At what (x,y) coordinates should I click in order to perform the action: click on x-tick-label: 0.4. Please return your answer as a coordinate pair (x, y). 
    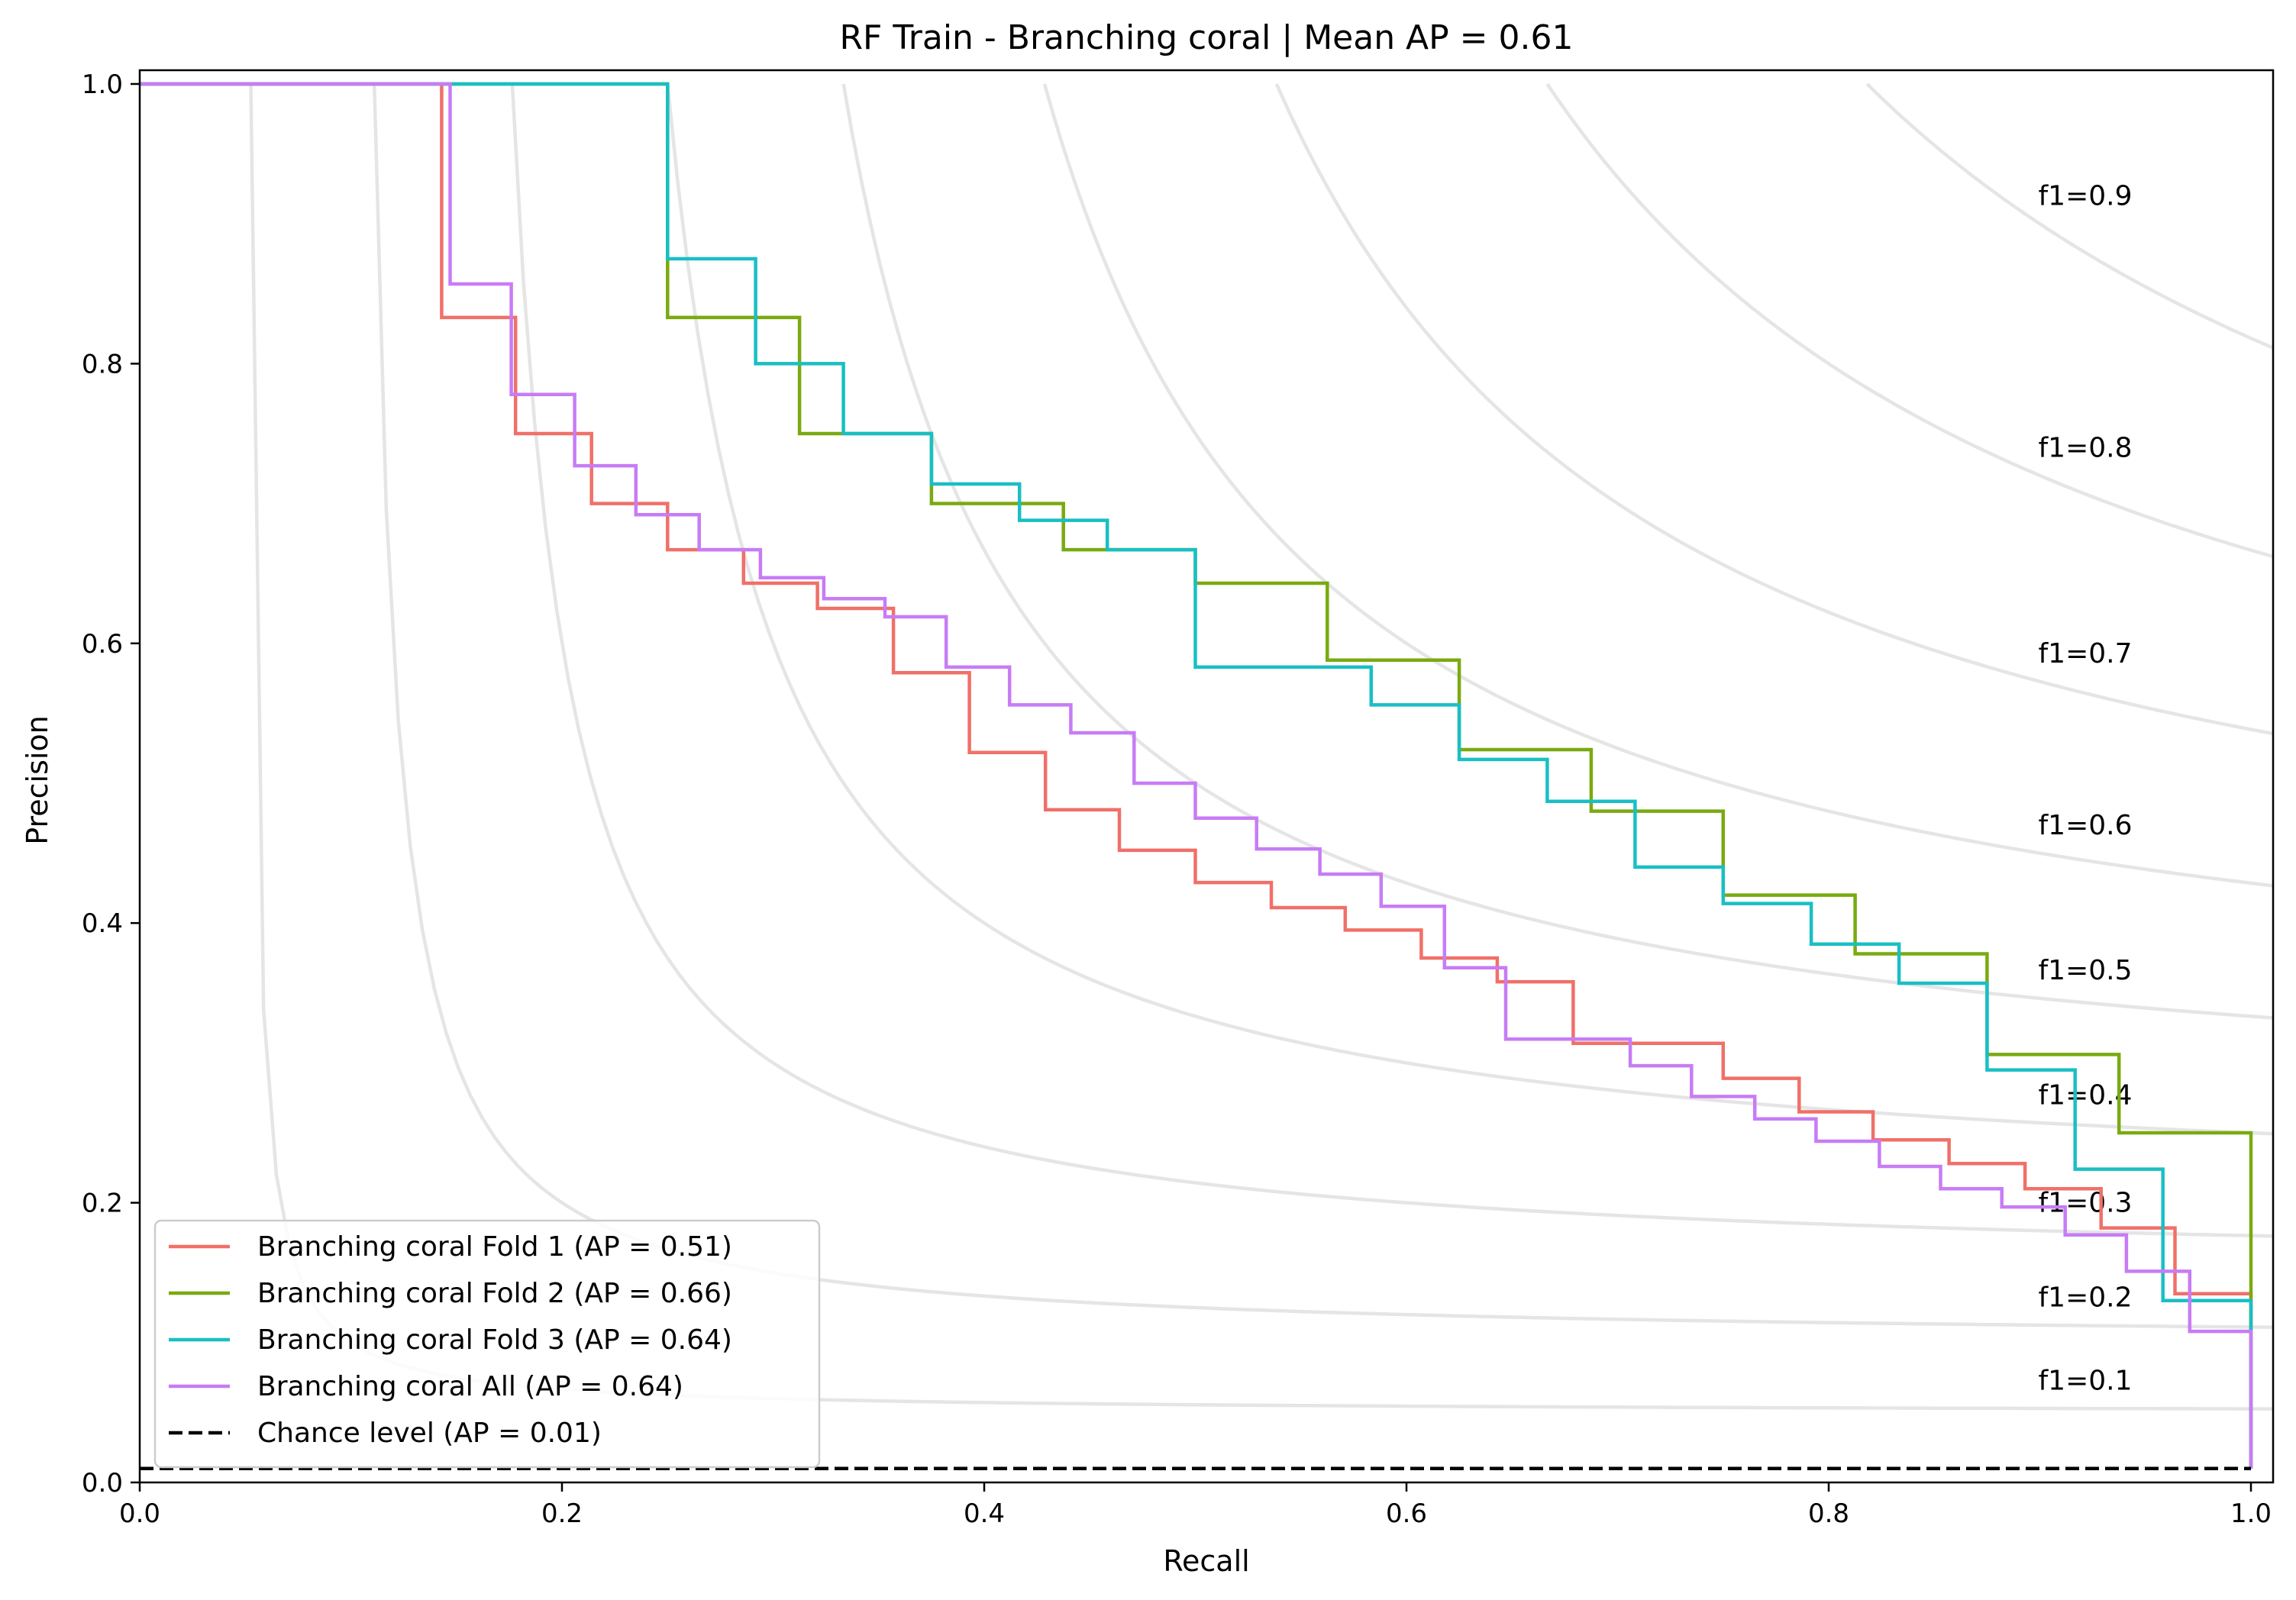
    Looking at the image, I should click on (984, 1514).